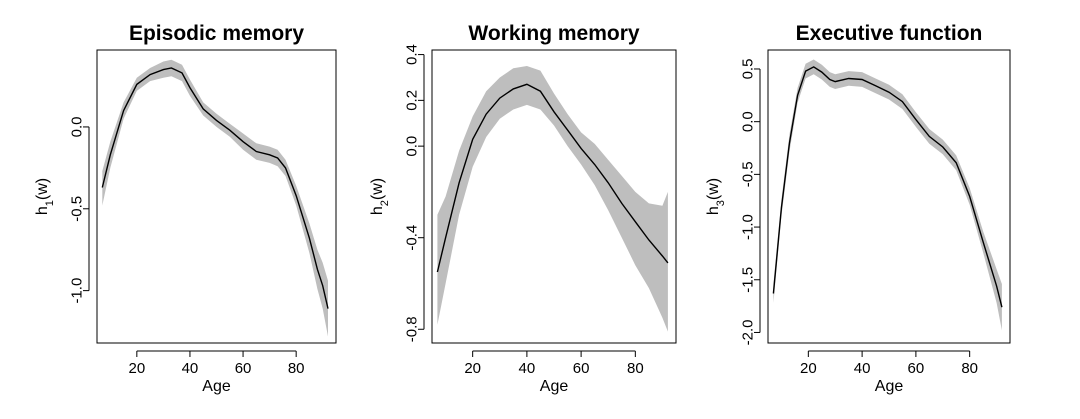  What do you see at coordinates (50, 203) in the screenshot?
I see `y-axis-label-subscript: 1` at bounding box center [50, 203].